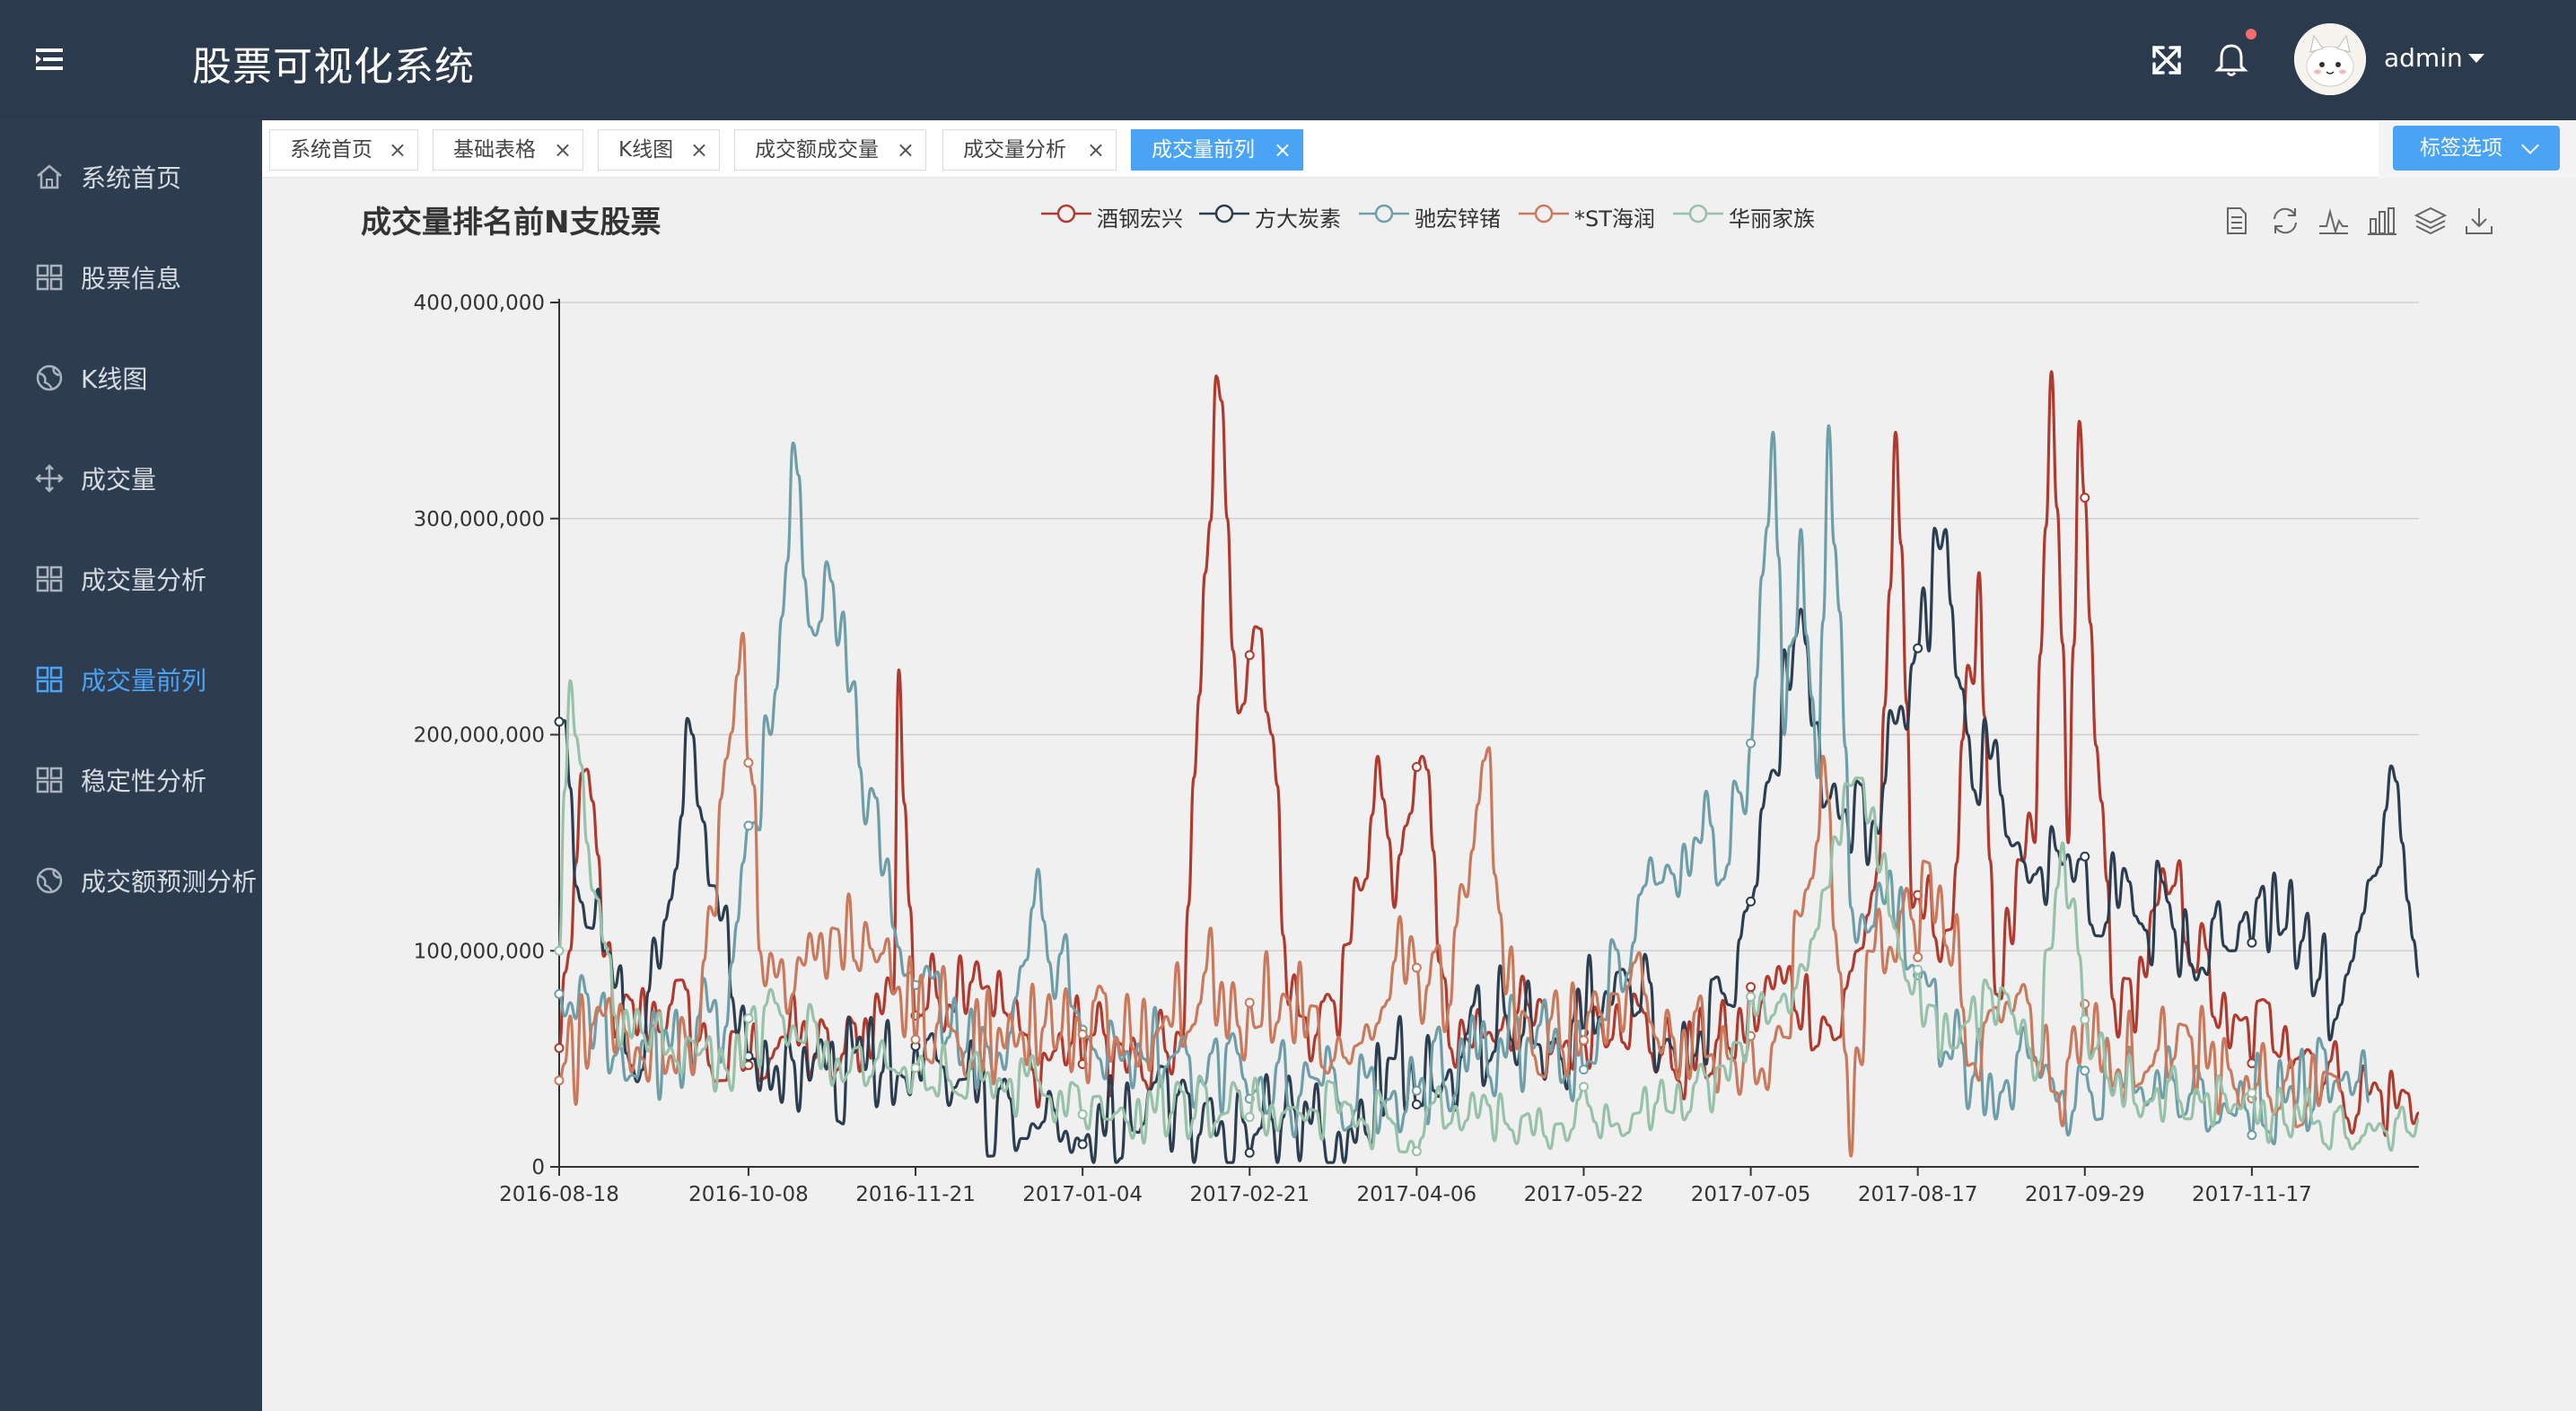  What do you see at coordinates (1029, 150) in the screenshot?
I see `tag-volume-analysis: 成交量分析 ×` at bounding box center [1029, 150].